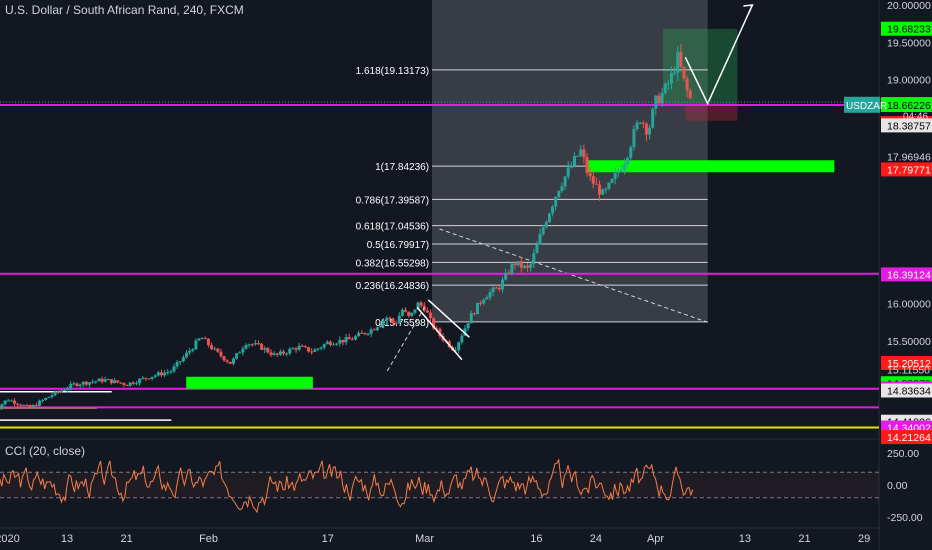 The image size is (932, 550). Describe the element at coordinates (866, 106) in the screenshot. I see `symbol-tag: USDZAR` at that location.